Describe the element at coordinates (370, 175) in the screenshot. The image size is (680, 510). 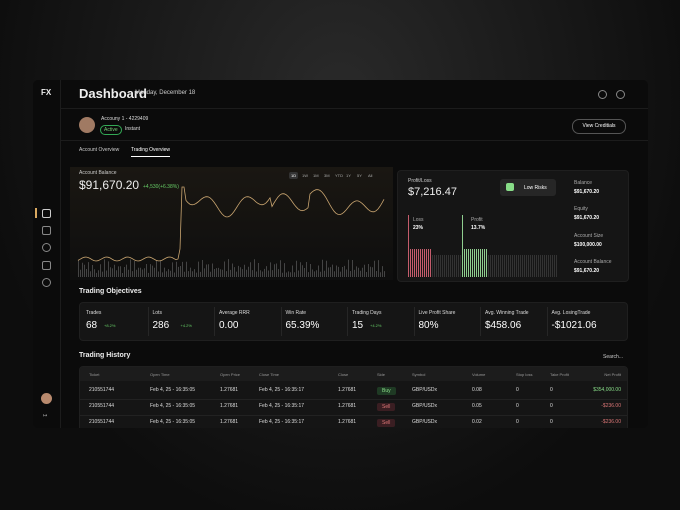
I see `range-button: All` at that location.